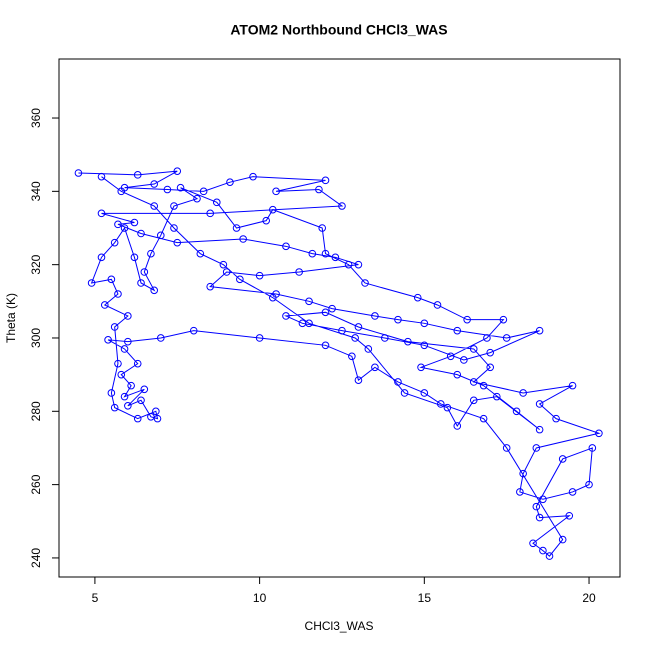  I want to click on y-tick-label: 320, so click(36, 264).